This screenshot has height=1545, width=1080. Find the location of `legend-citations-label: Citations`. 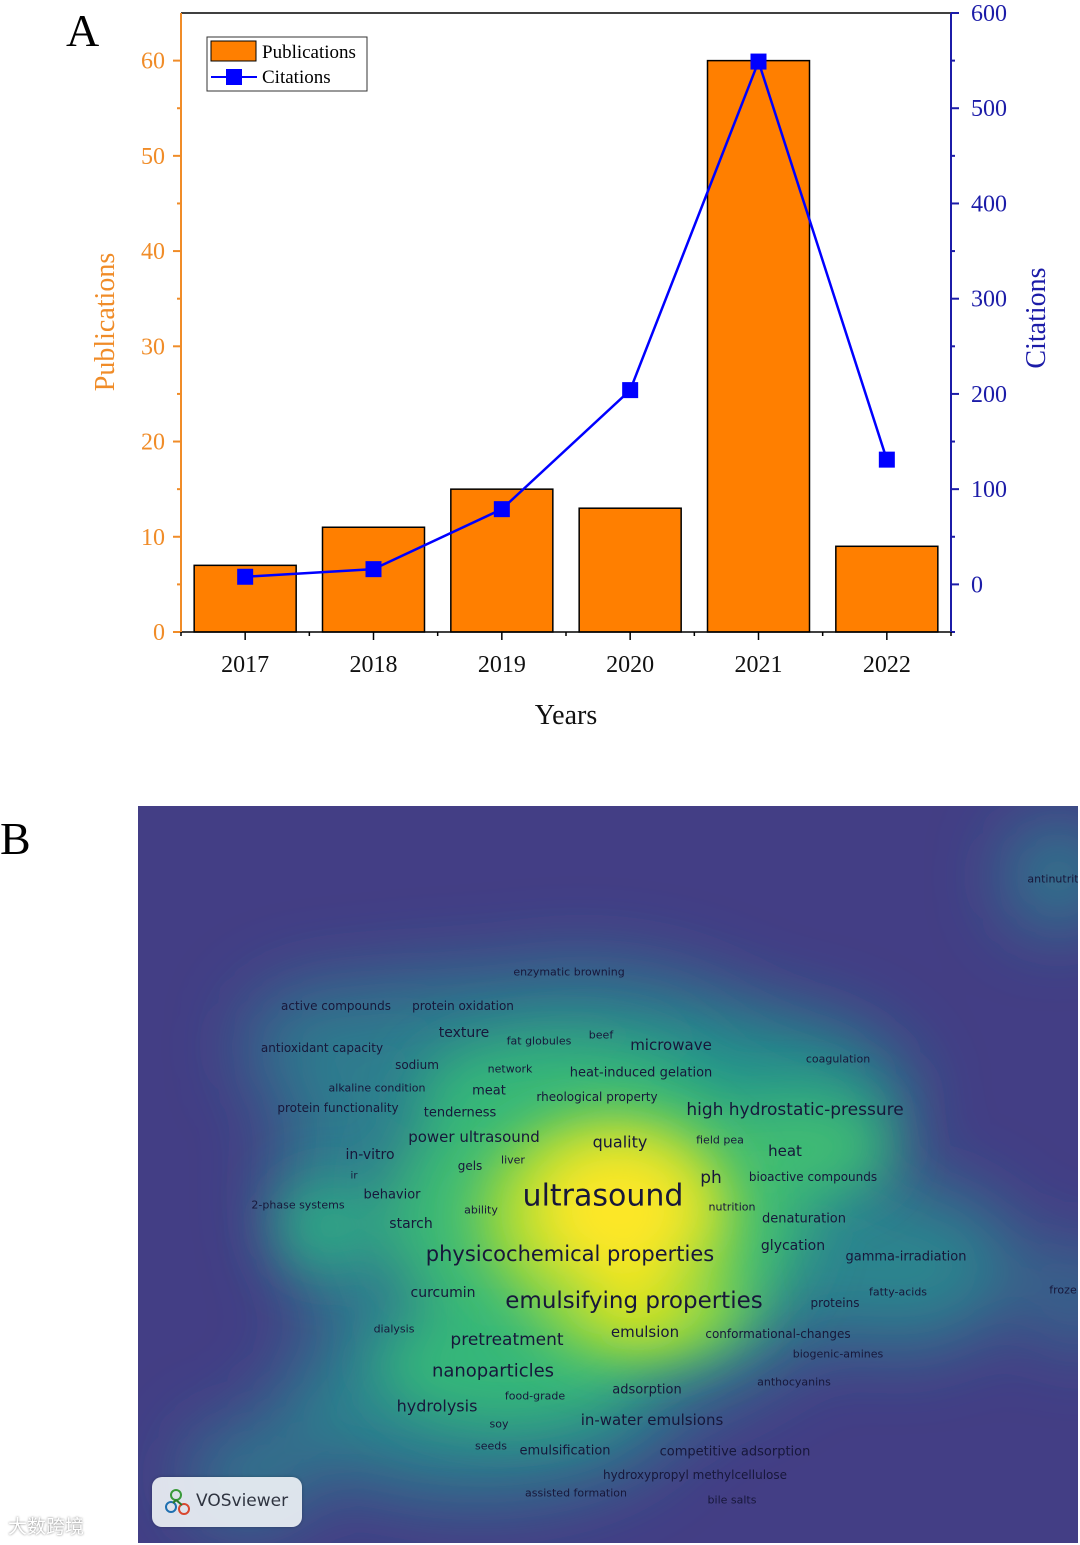

legend-citations-label: Citations is located at coordinates (296, 77).